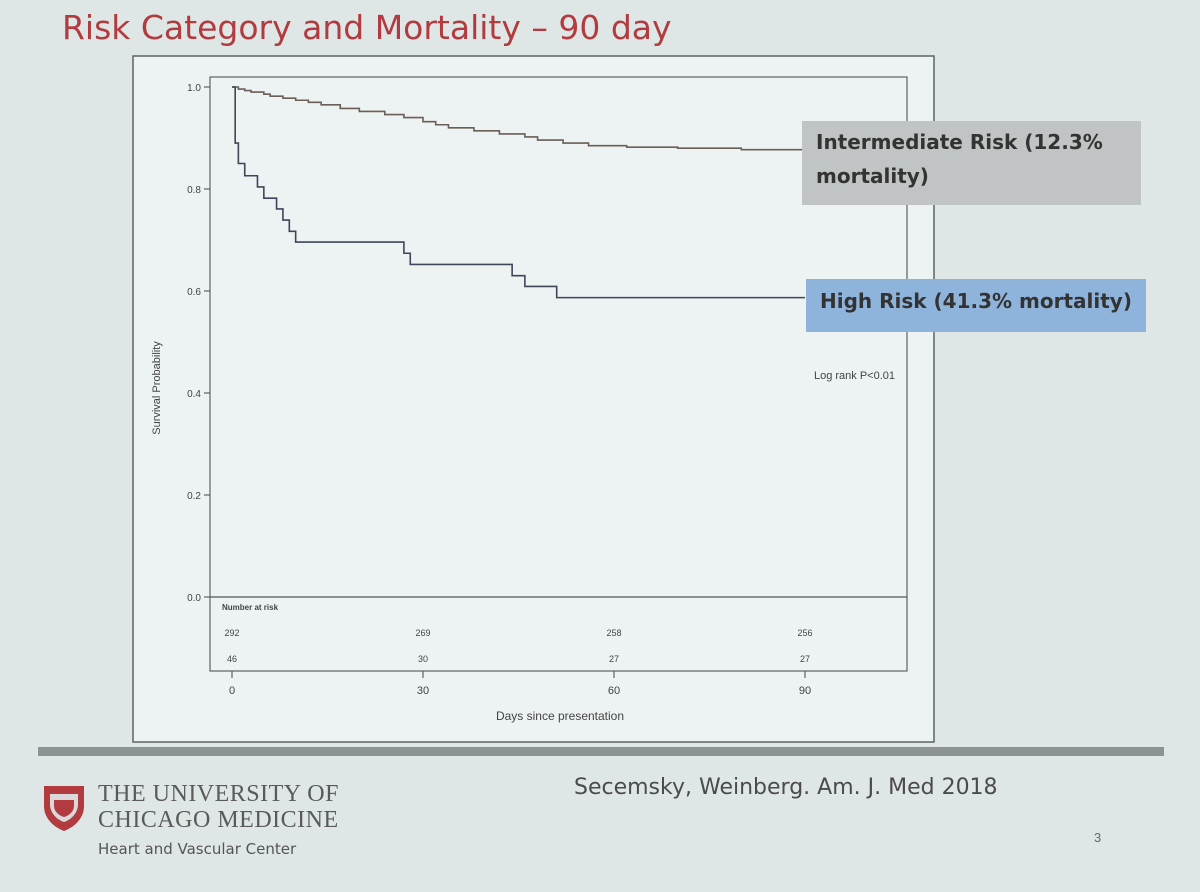  Describe the element at coordinates (614, 691) in the screenshot. I see `x-tick-label: 60` at that location.